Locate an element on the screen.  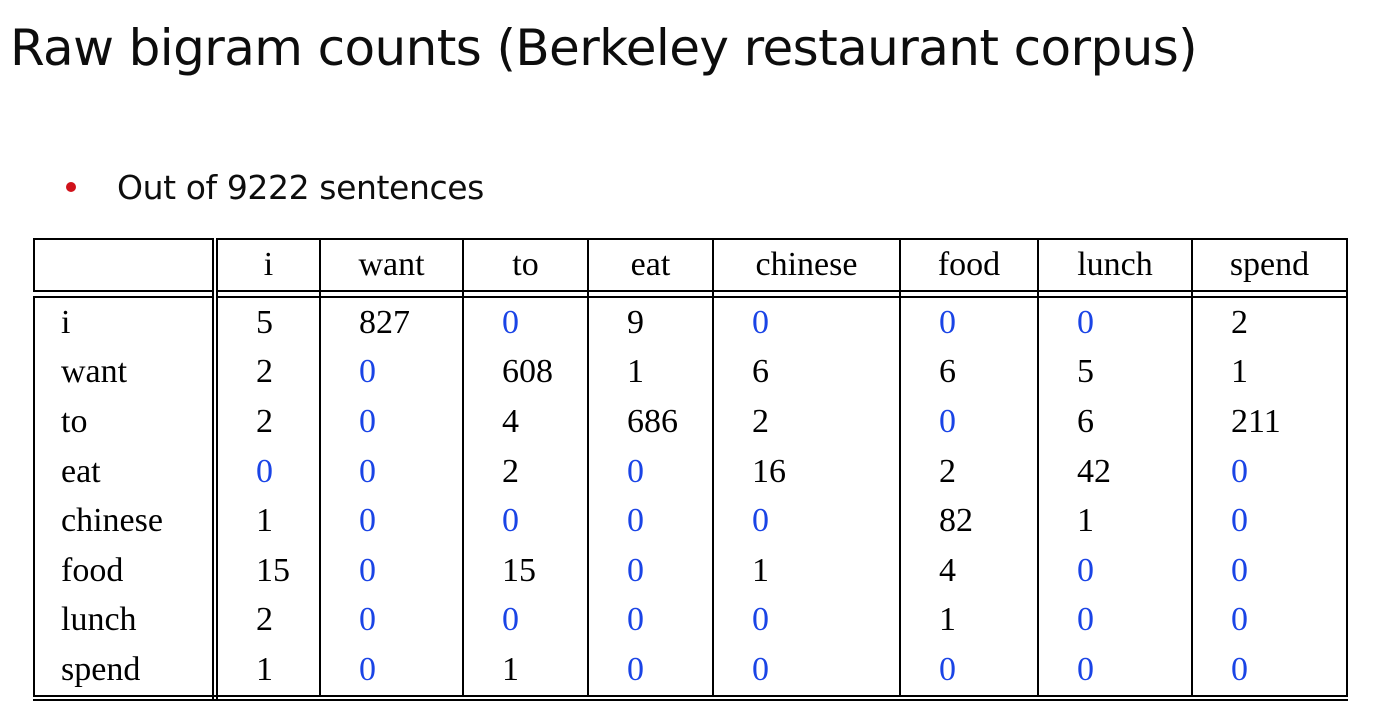
row-header: to is located at coordinates (125, 422).